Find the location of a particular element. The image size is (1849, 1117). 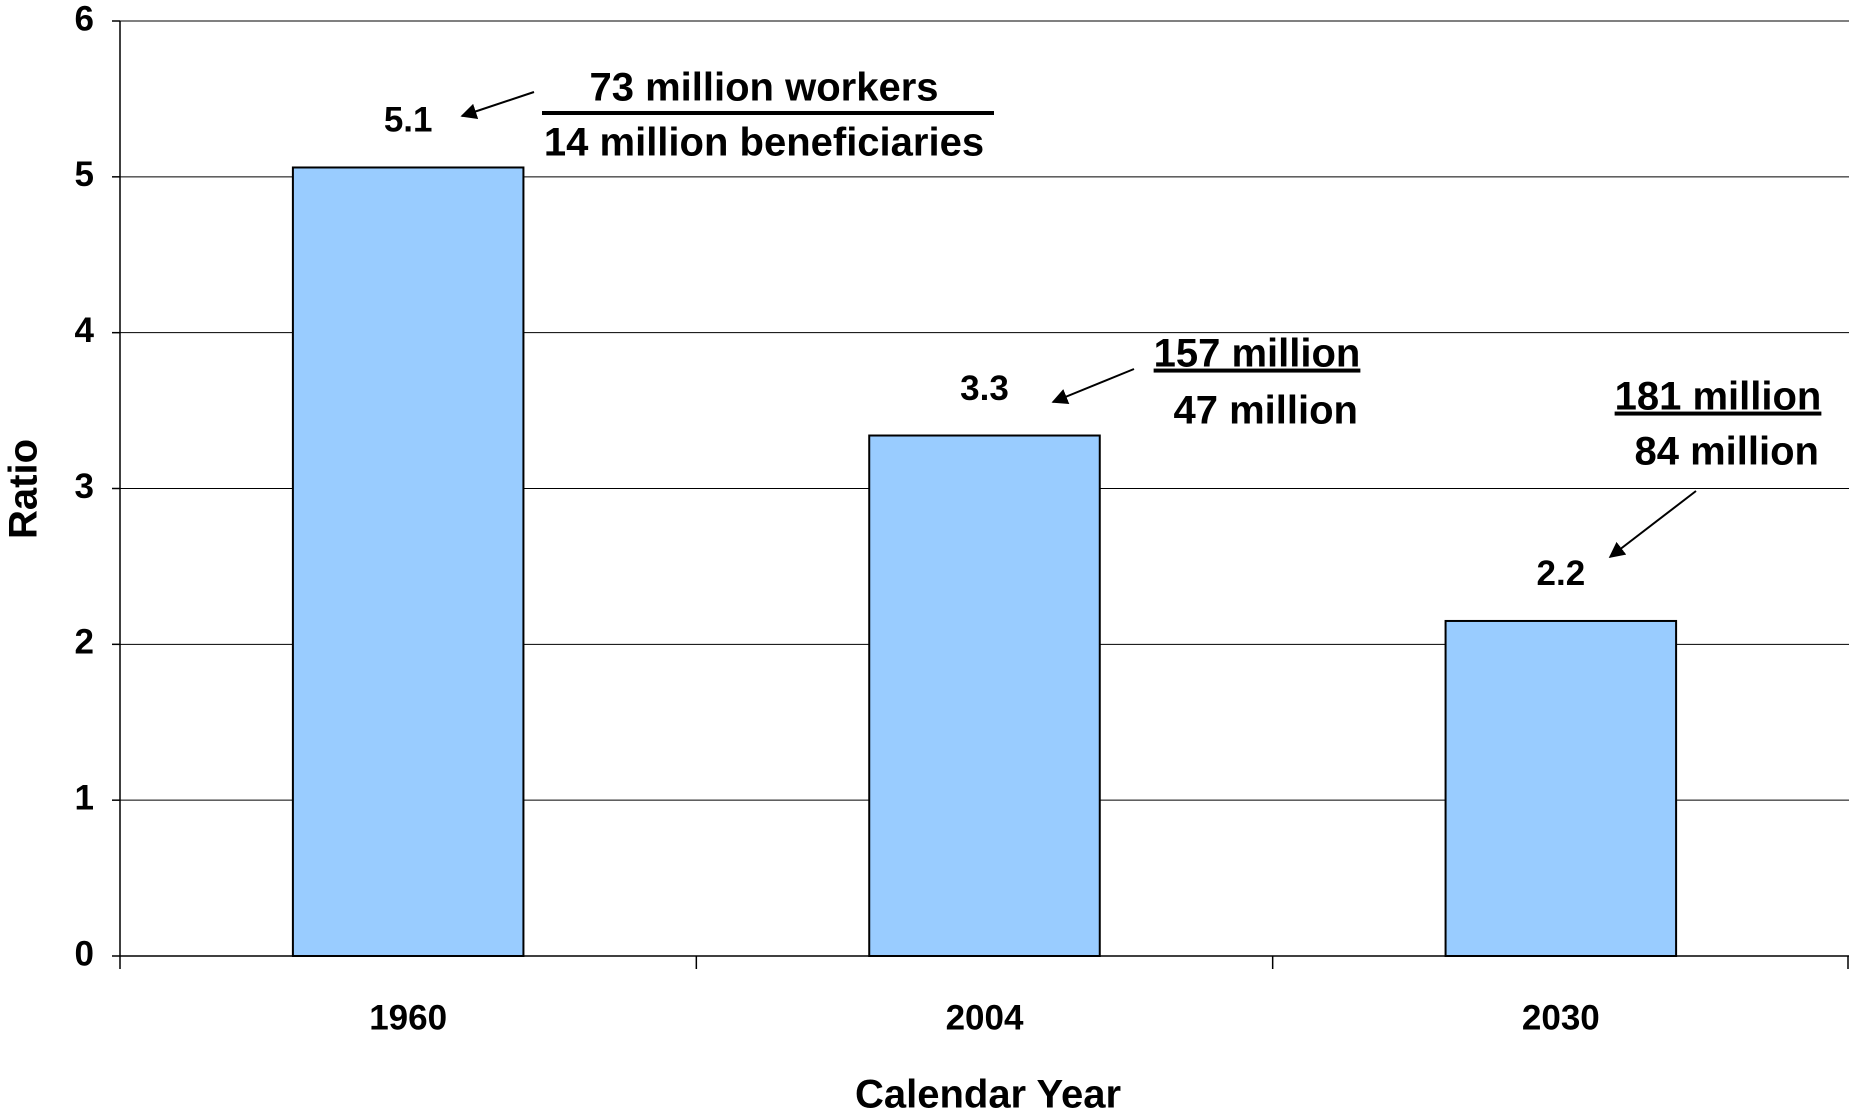

y-tick-label: 2 is located at coordinates (84, 642).